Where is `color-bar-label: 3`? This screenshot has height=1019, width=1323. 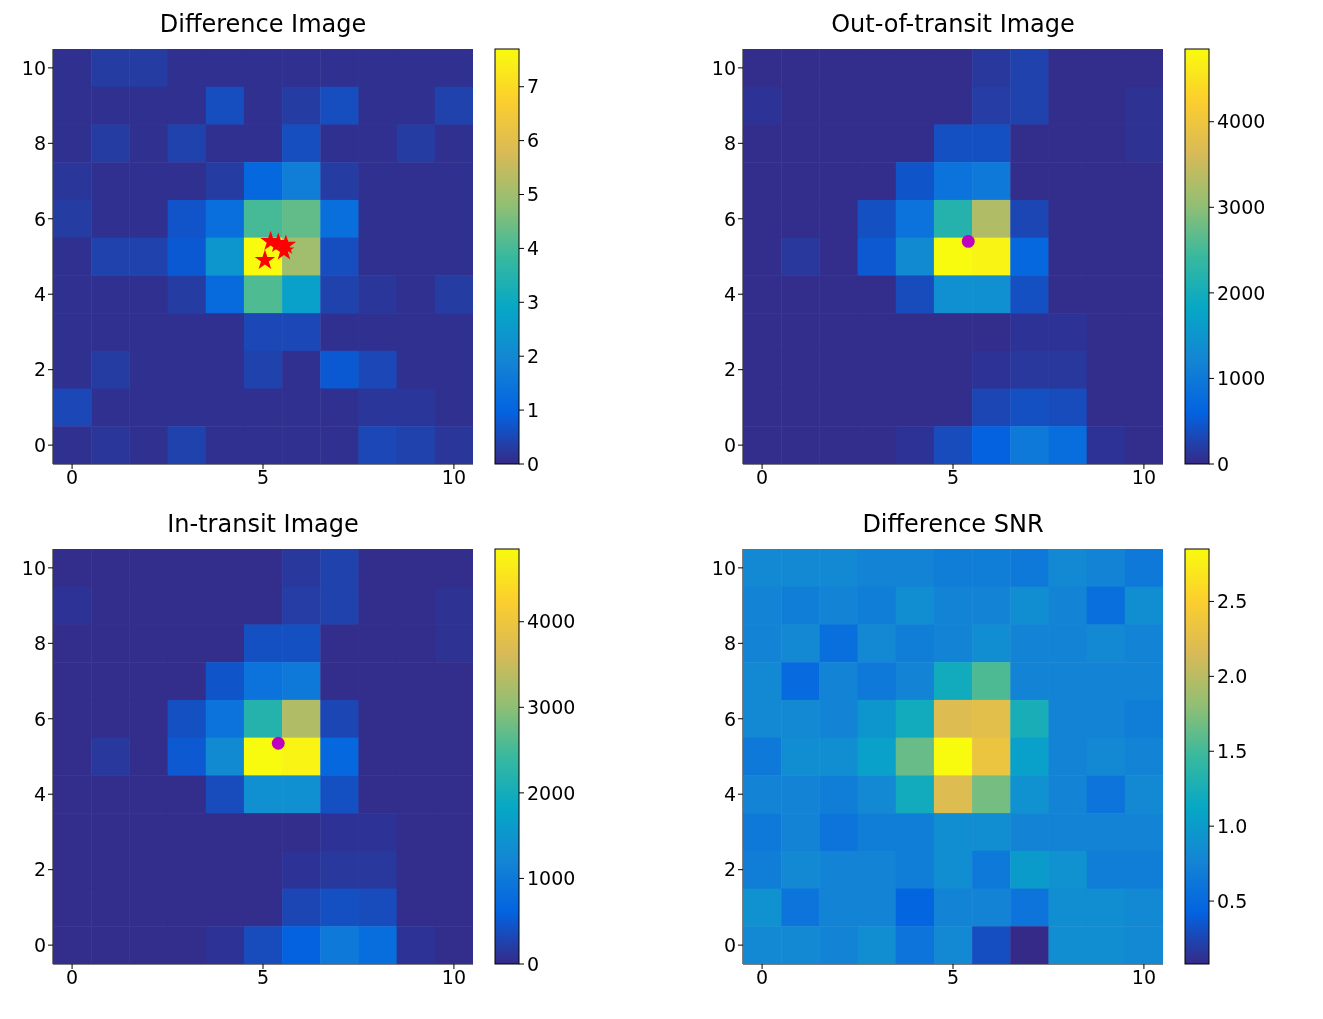 color-bar-label: 3 is located at coordinates (533, 301).